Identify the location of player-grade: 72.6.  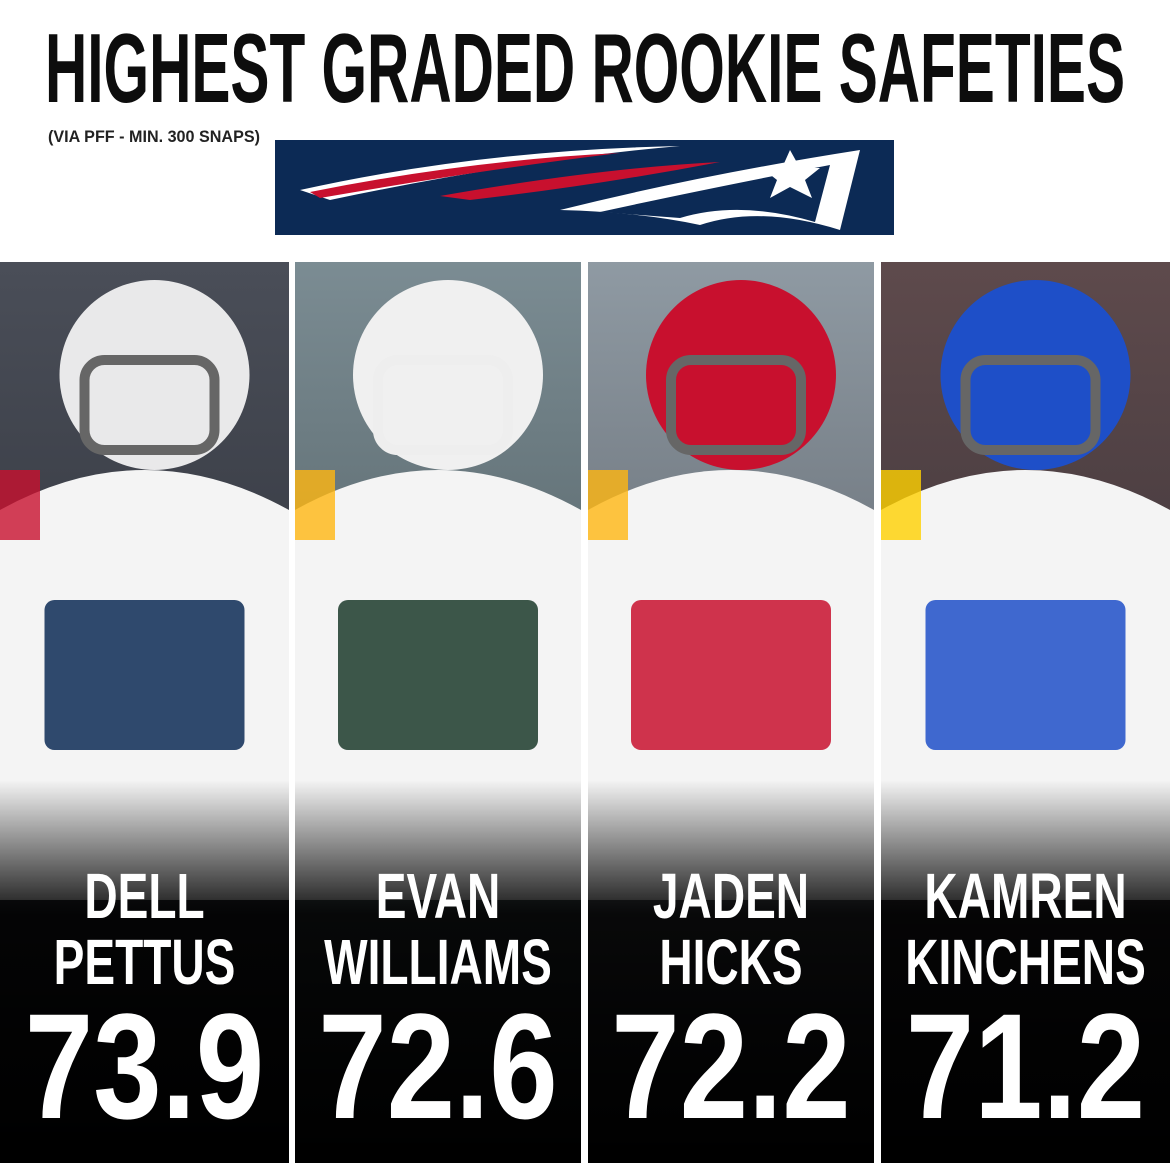
(437, 1066).